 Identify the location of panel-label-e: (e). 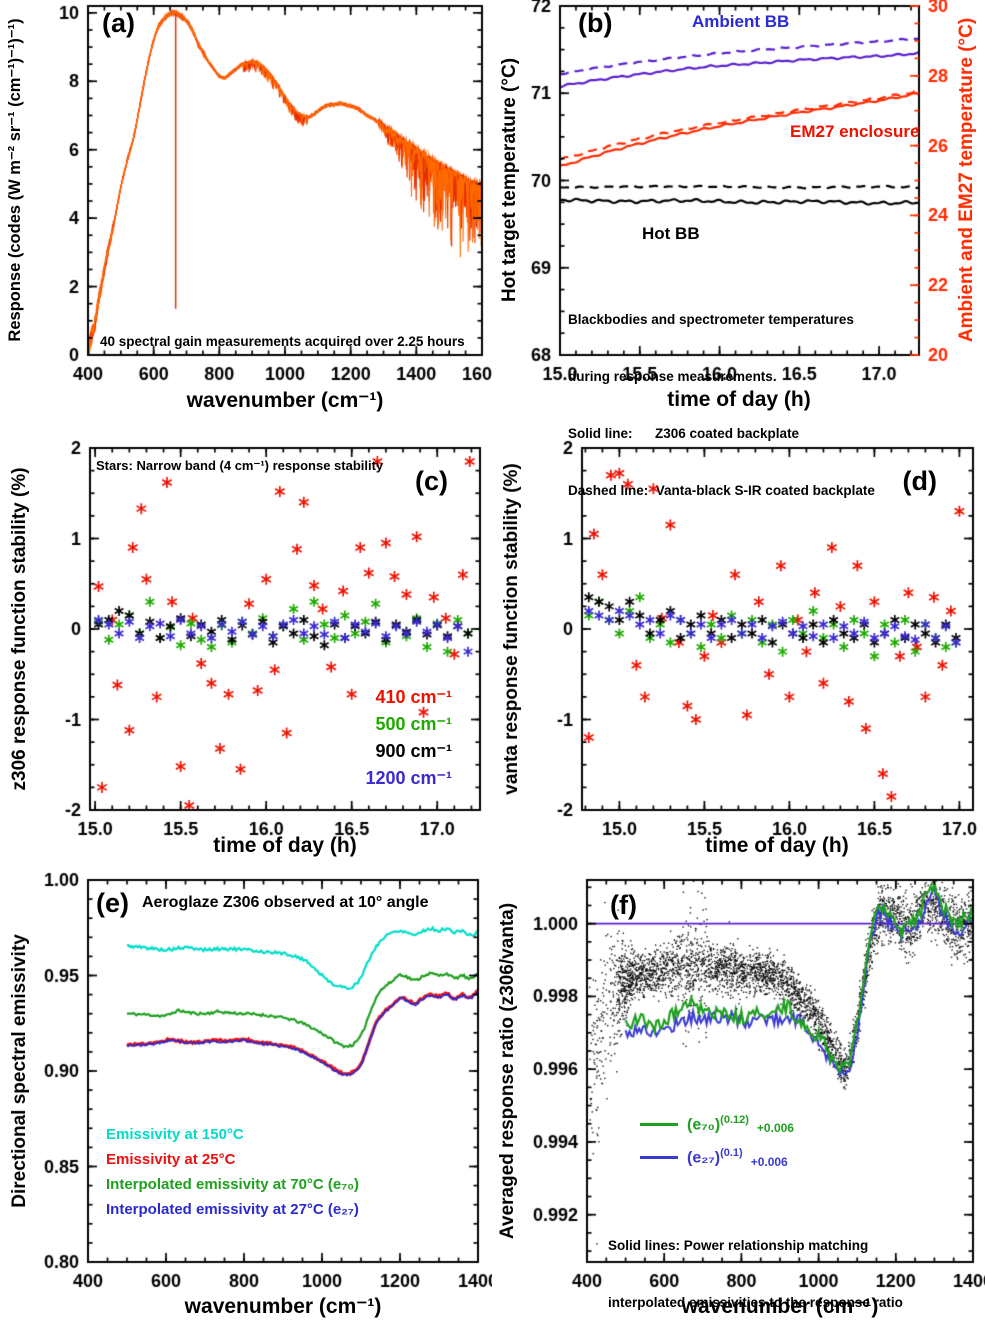
(112, 903).